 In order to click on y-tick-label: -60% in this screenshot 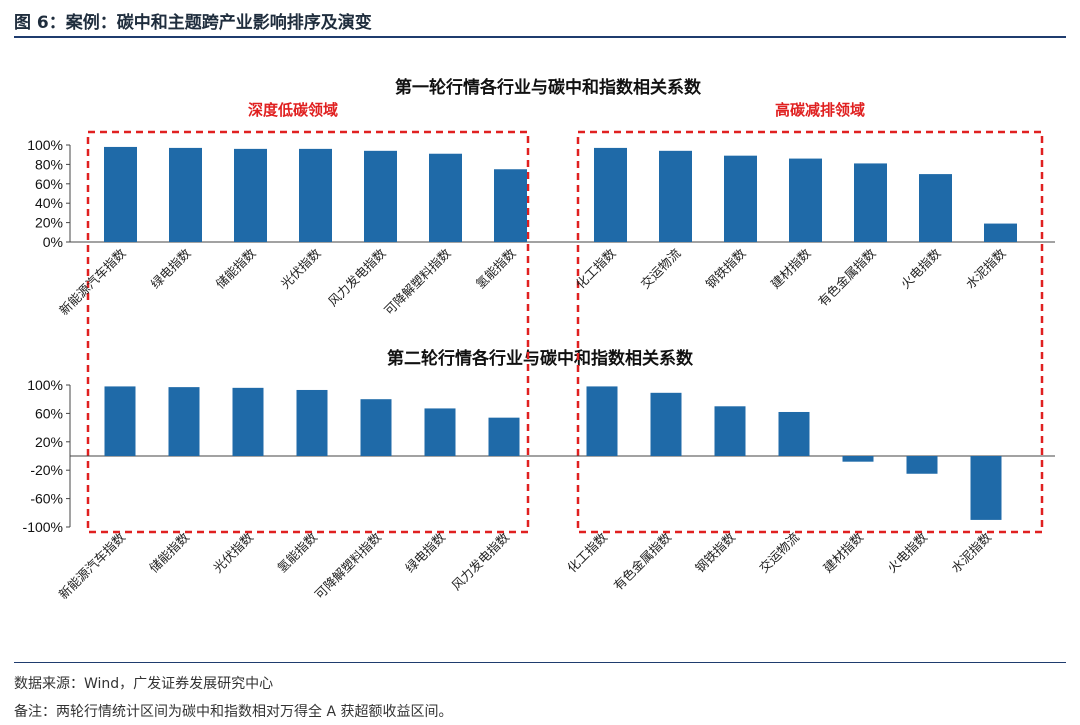, I will do `click(46, 499)`.